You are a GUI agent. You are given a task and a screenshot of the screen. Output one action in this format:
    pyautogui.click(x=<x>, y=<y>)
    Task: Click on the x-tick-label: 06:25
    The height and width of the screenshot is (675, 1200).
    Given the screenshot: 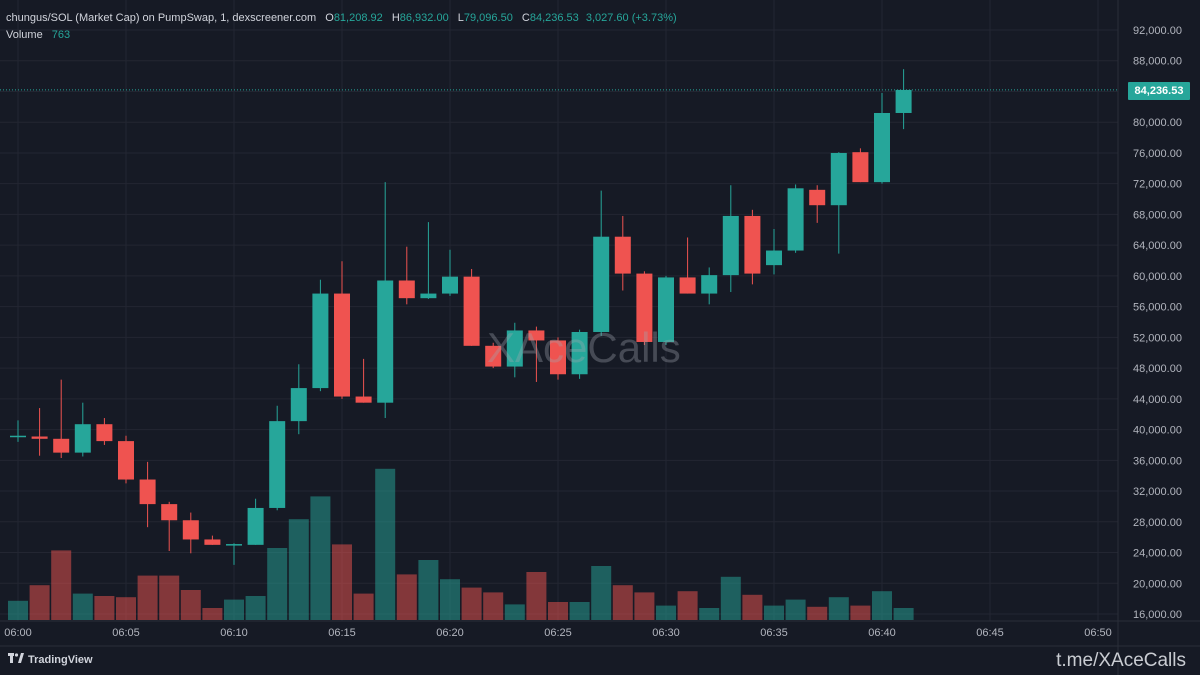 What is the action you would take?
    pyautogui.click(x=558, y=633)
    